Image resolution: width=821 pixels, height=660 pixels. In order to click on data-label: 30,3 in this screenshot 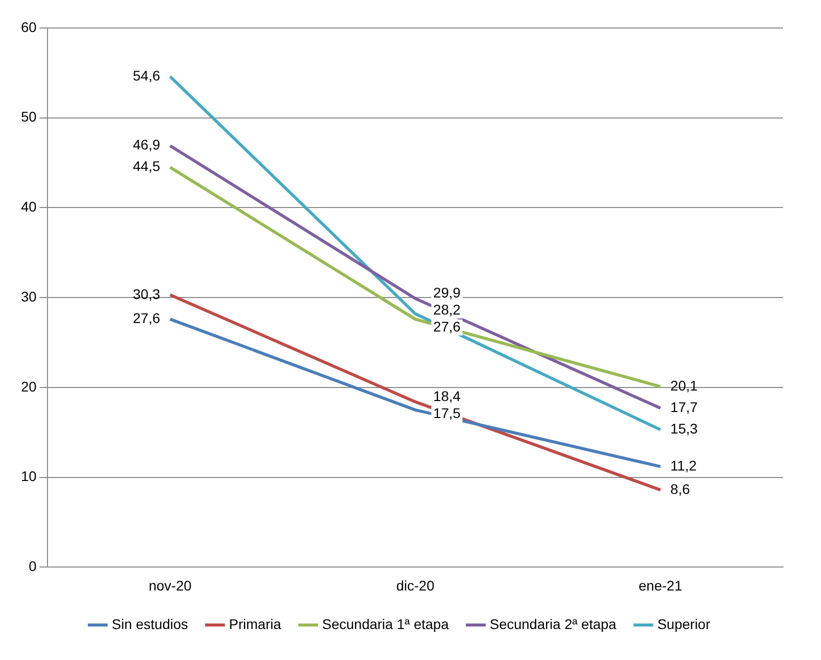, I will do `click(146, 294)`.